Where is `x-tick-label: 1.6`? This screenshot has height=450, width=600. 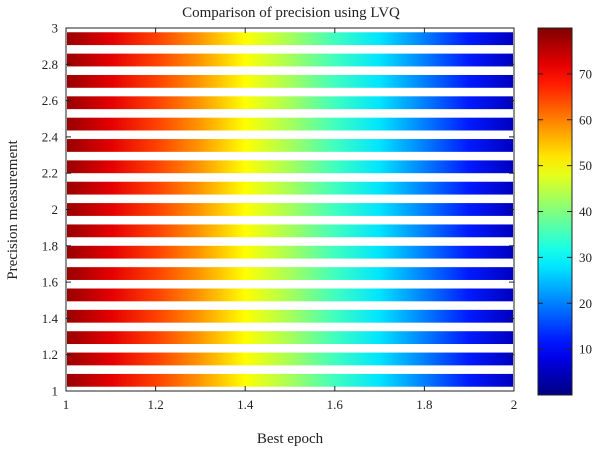
x-tick-label: 1.6 is located at coordinates (335, 404).